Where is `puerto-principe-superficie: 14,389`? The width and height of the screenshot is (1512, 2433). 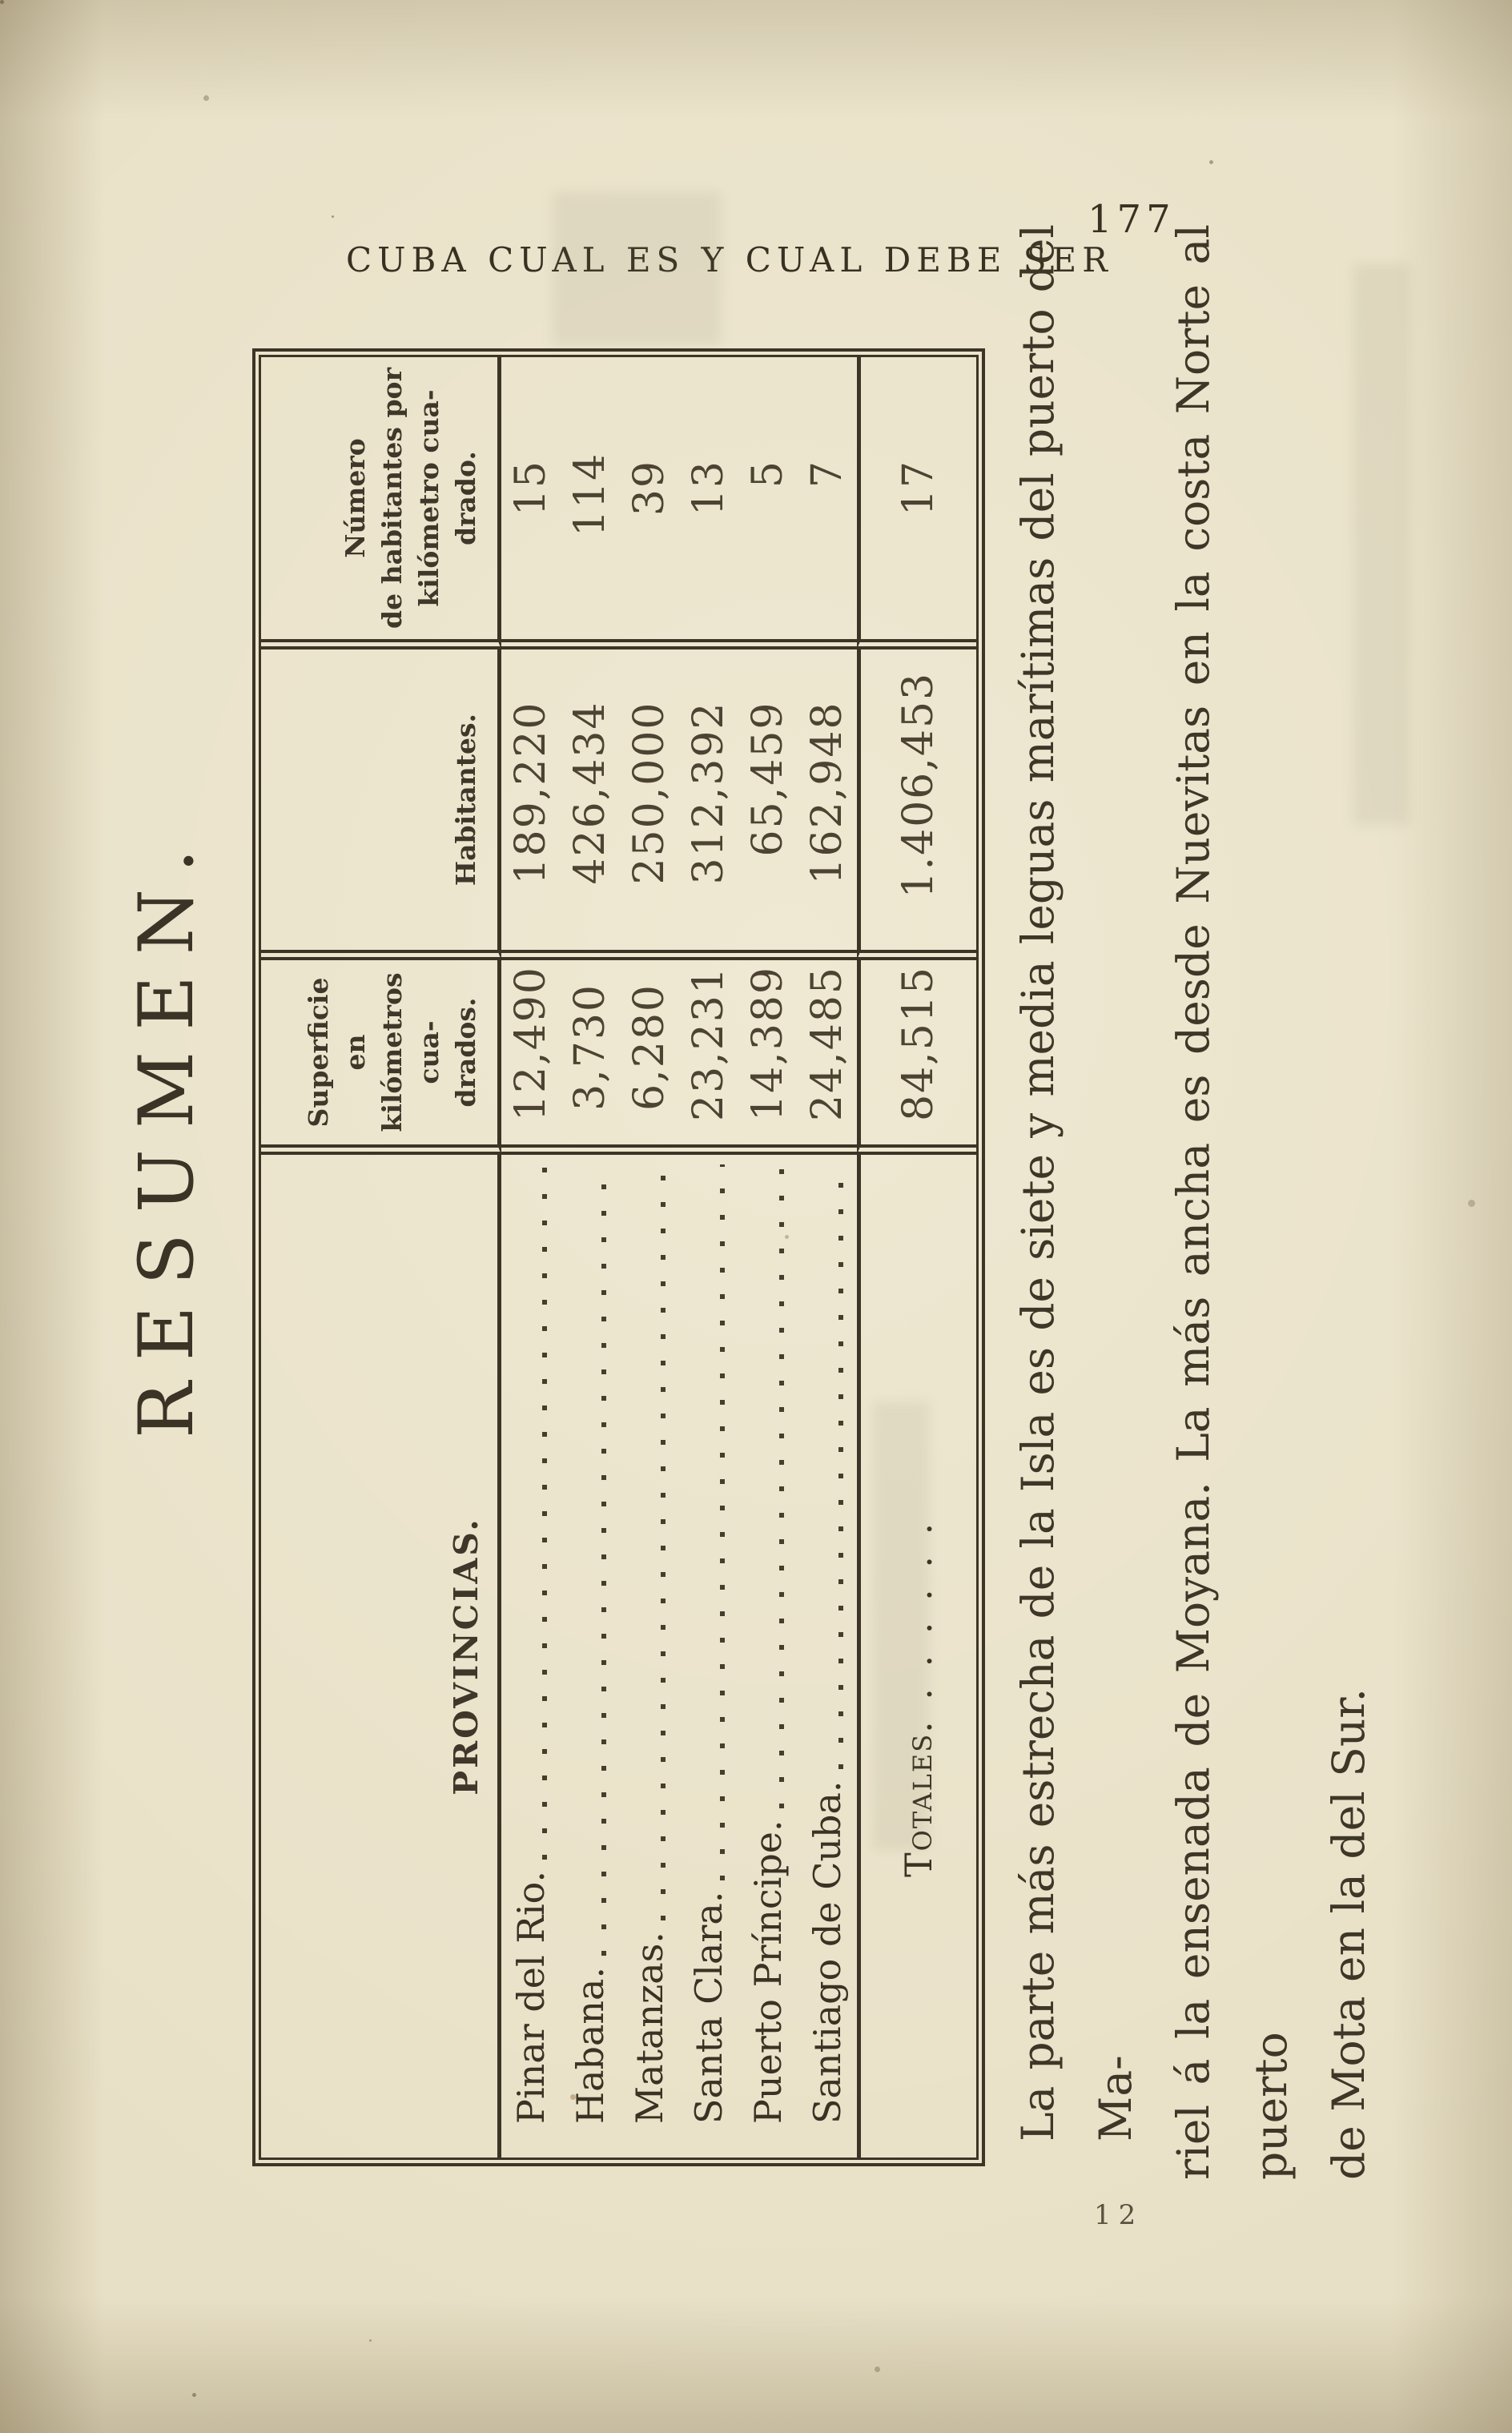 puerto-principe-superficie: 14,389 is located at coordinates (768, 1057).